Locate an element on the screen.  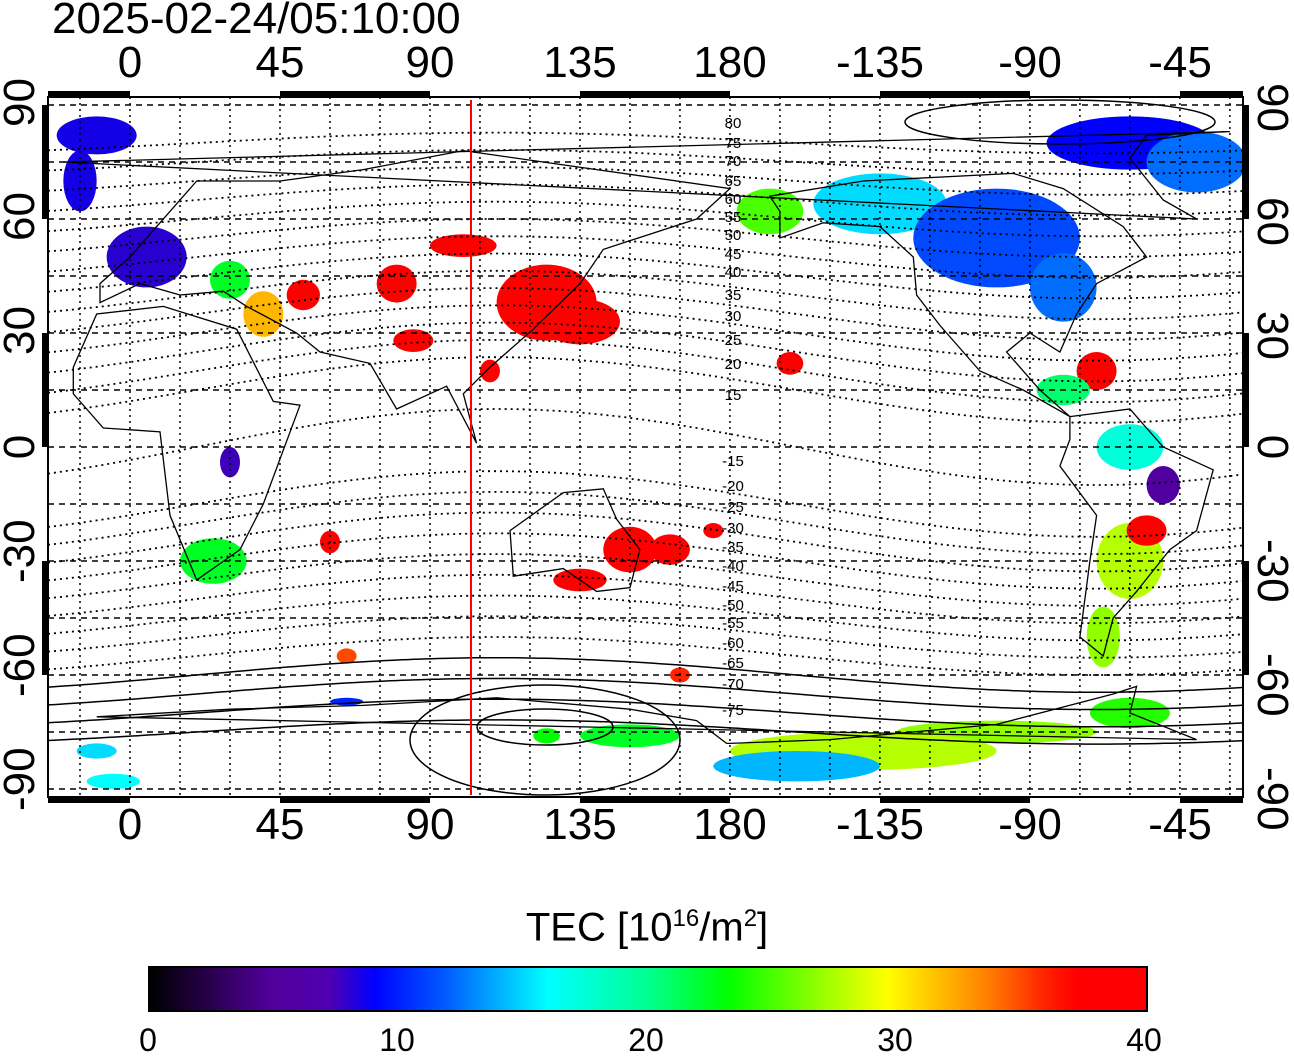
contour-label: -65 is located at coordinates (733, 663).